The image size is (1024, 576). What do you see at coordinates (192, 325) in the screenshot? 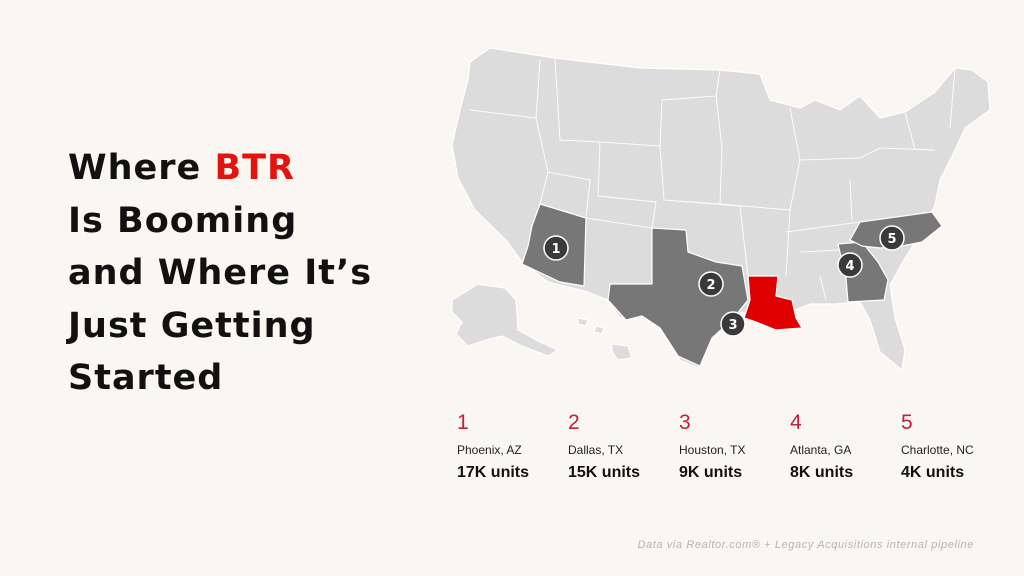
I see `headline-line-4: Just Getting` at bounding box center [192, 325].